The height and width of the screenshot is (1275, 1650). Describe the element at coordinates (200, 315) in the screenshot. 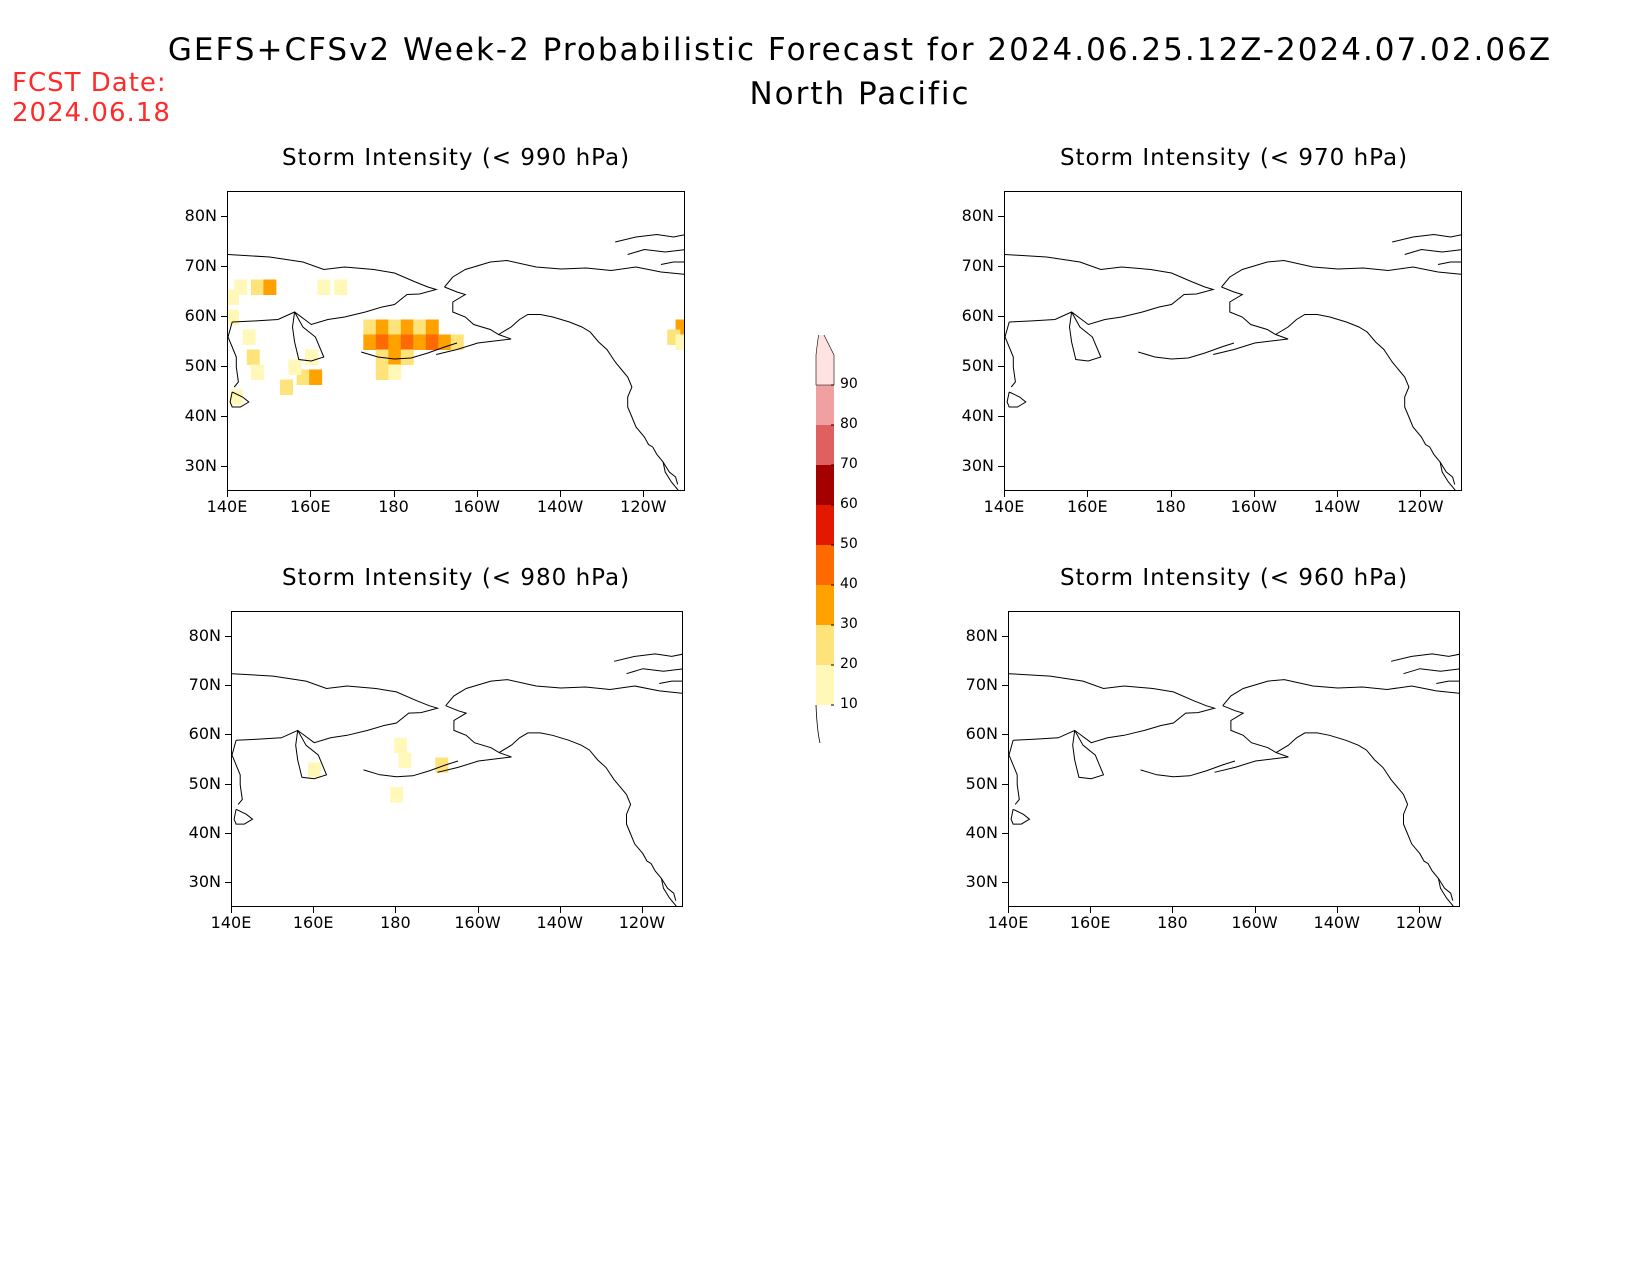

I see `lat-tick-label: 60N` at that location.